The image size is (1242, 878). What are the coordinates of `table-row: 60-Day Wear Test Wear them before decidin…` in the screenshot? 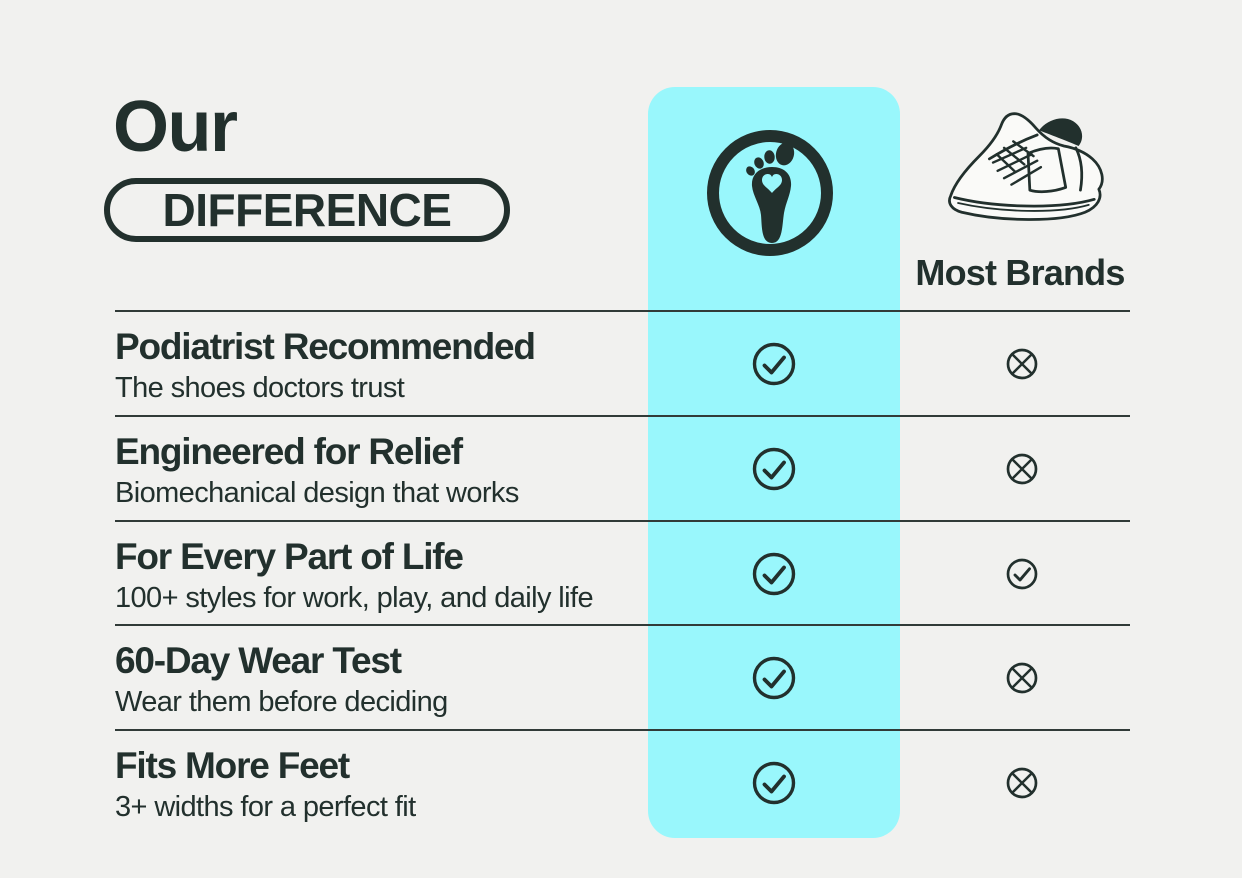 It's located at (622, 676).